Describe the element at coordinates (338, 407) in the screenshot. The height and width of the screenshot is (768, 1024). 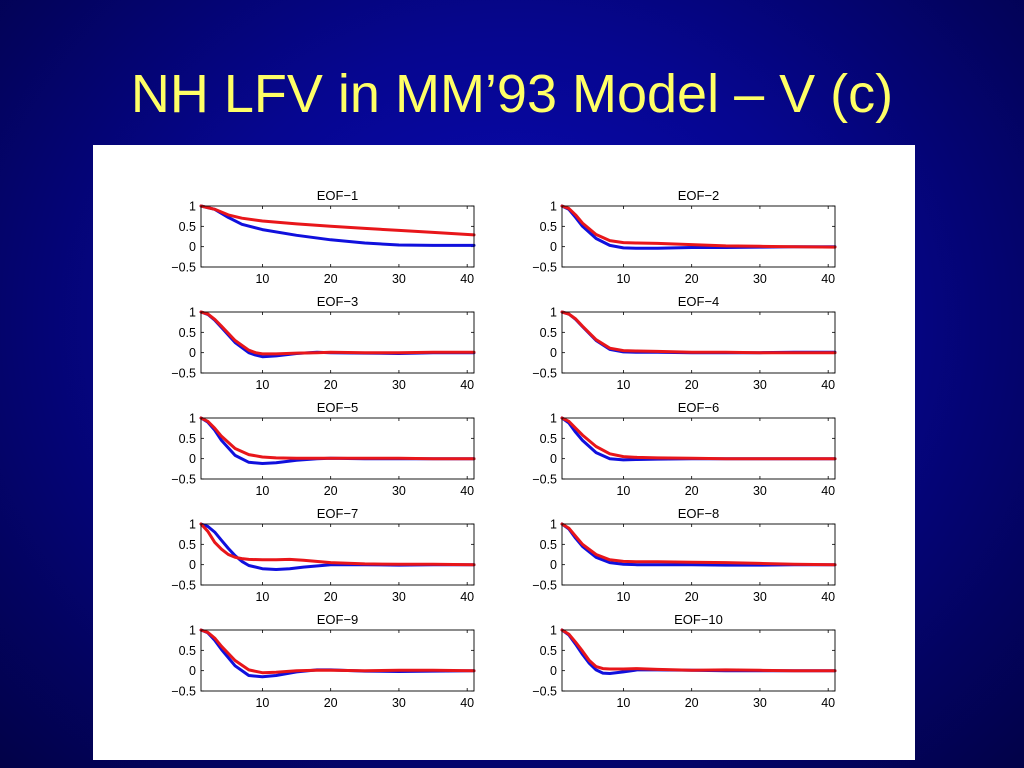
I see `subplot-title: EOF−5` at that location.